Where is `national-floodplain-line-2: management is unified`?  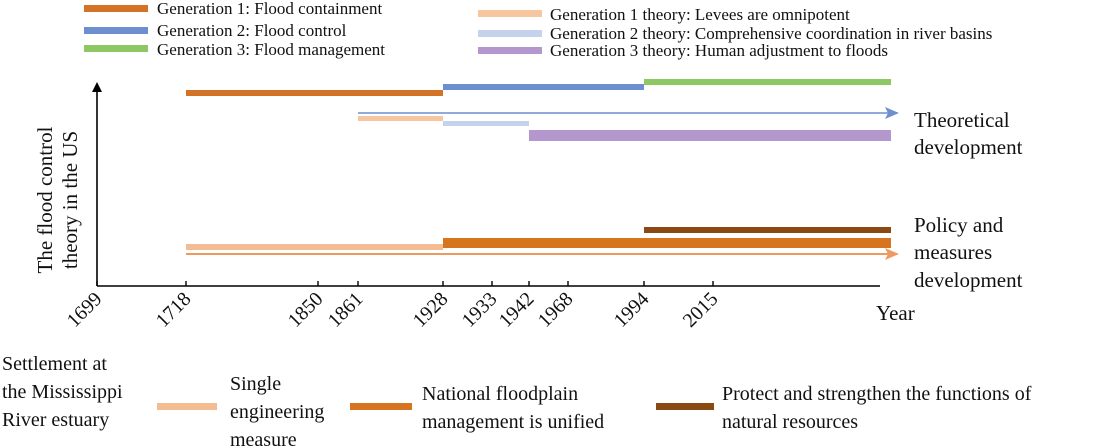
national-floodplain-line-2: management is unified is located at coordinates (513, 422).